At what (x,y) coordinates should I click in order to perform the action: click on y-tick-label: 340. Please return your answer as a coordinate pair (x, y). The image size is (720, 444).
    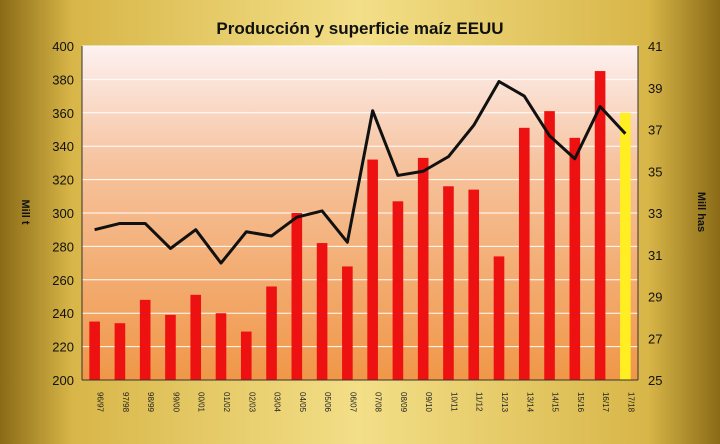
    Looking at the image, I should click on (63, 146).